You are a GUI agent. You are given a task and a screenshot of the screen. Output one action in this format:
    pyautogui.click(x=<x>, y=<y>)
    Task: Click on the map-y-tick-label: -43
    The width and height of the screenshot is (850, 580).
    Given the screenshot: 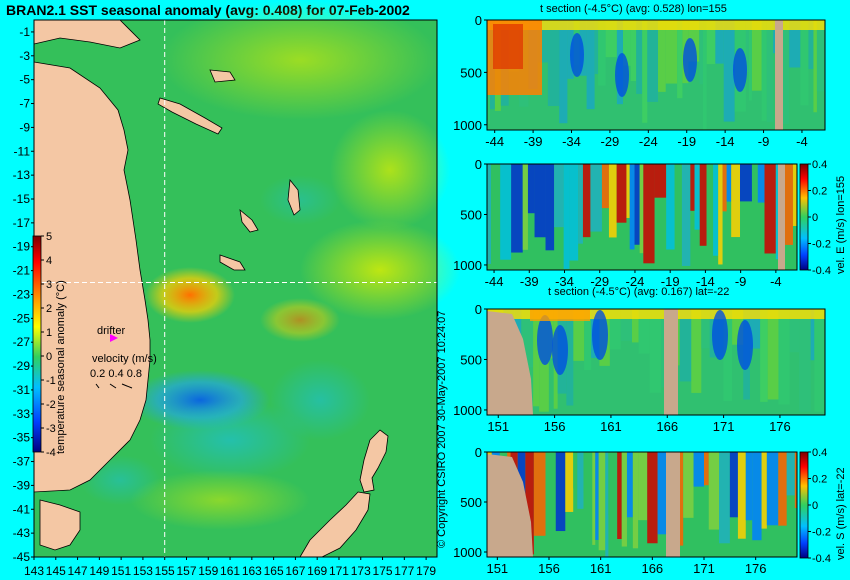 What is the action you would take?
    pyautogui.click(x=22, y=533)
    